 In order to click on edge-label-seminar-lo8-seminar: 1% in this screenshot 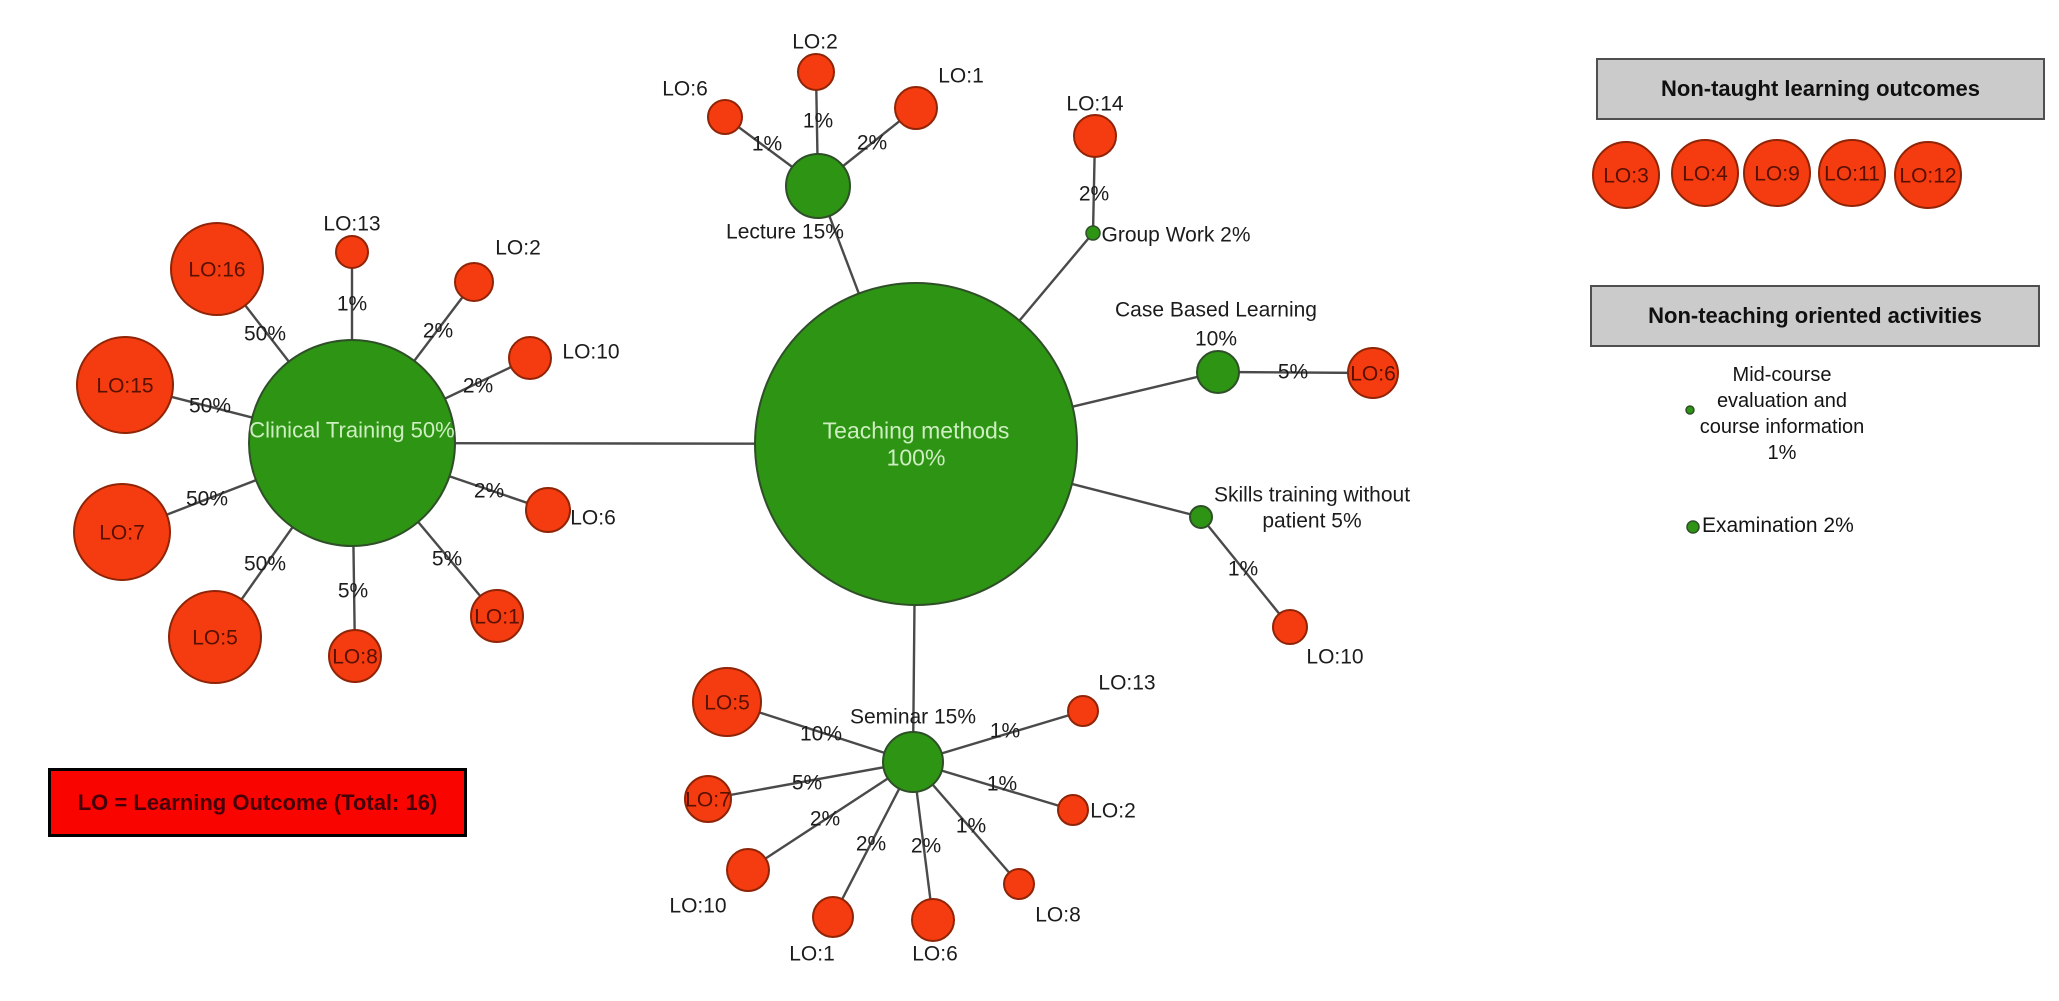, I will do `click(971, 825)`.